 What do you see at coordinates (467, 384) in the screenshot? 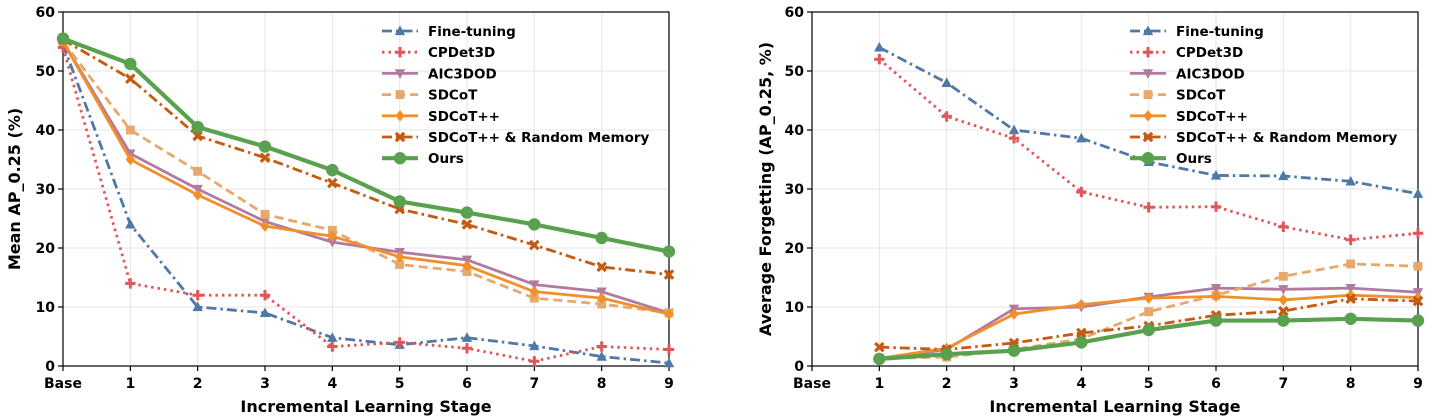
I see `x-tick-label: 6` at bounding box center [467, 384].